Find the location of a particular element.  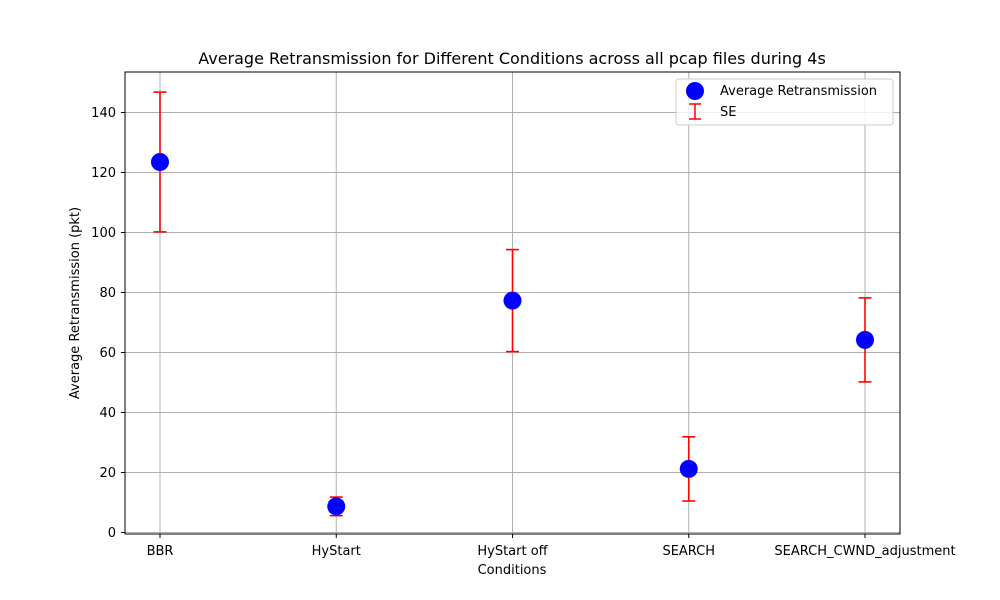

legend-box is located at coordinates (784, 102).